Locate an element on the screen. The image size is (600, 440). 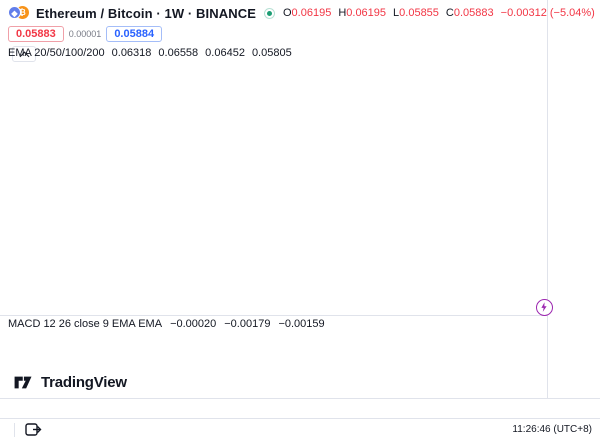
macd-signal-value: −0.00159 is located at coordinates (301, 324).